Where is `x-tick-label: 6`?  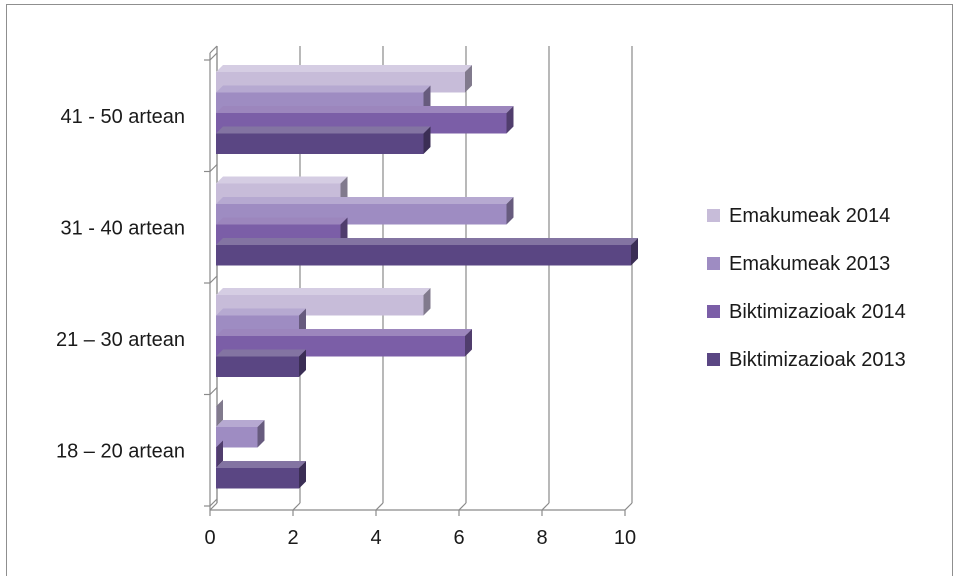
x-tick-label: 6 is located at coordinates (458, 538).